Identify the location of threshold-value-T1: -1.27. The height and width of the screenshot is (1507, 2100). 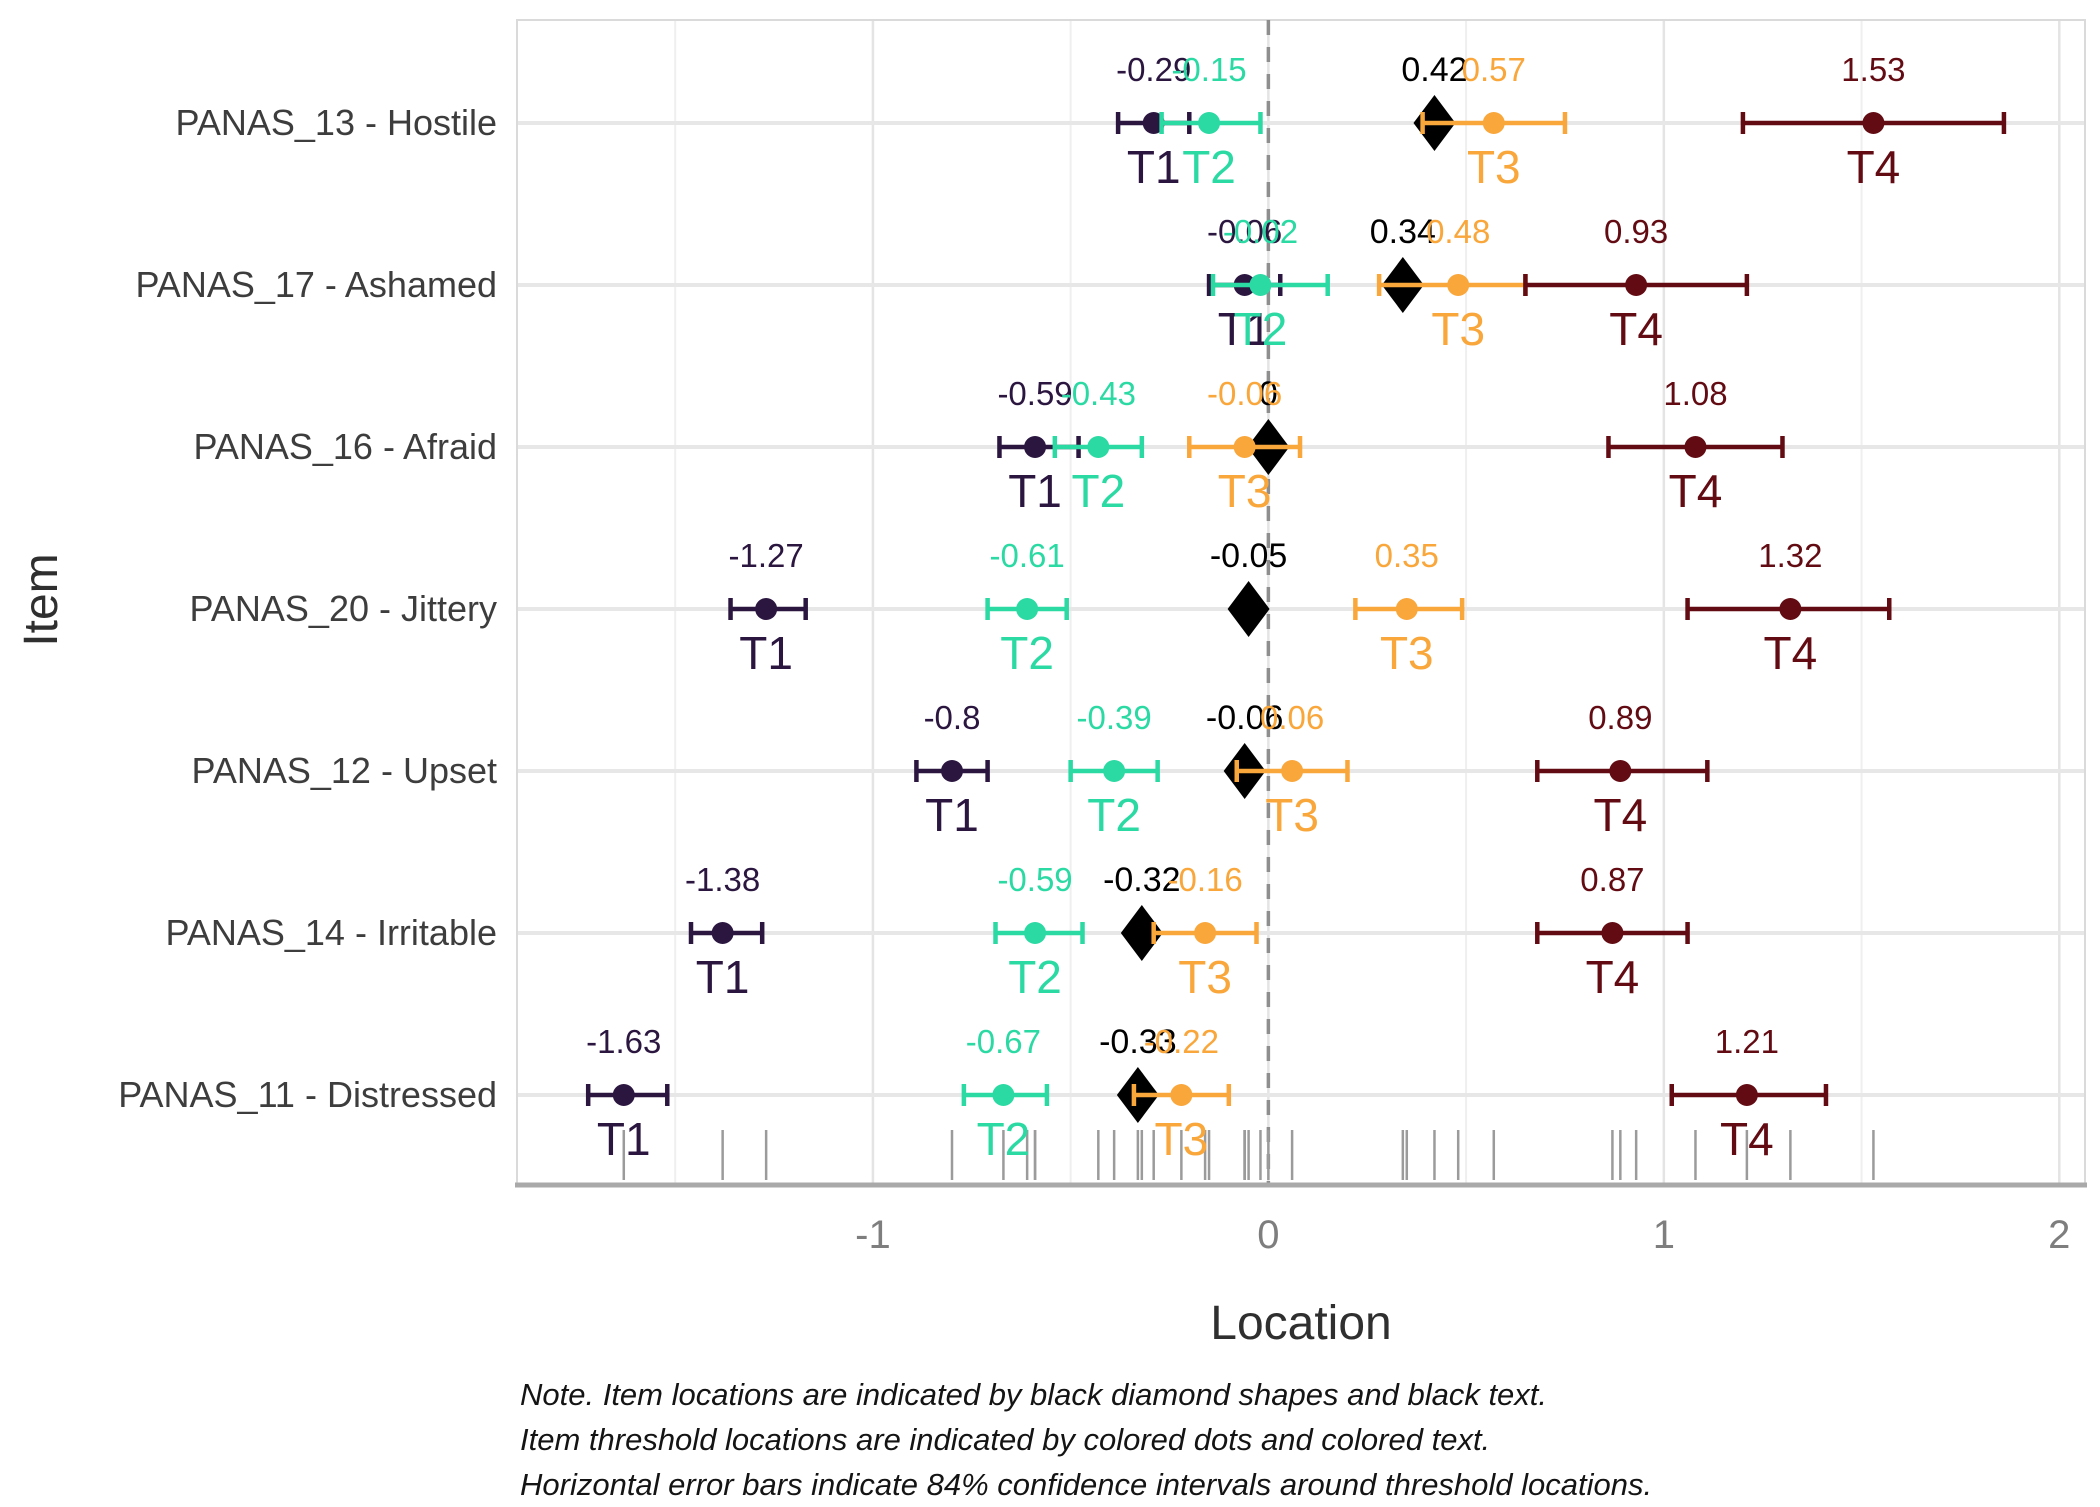
(766, 555).